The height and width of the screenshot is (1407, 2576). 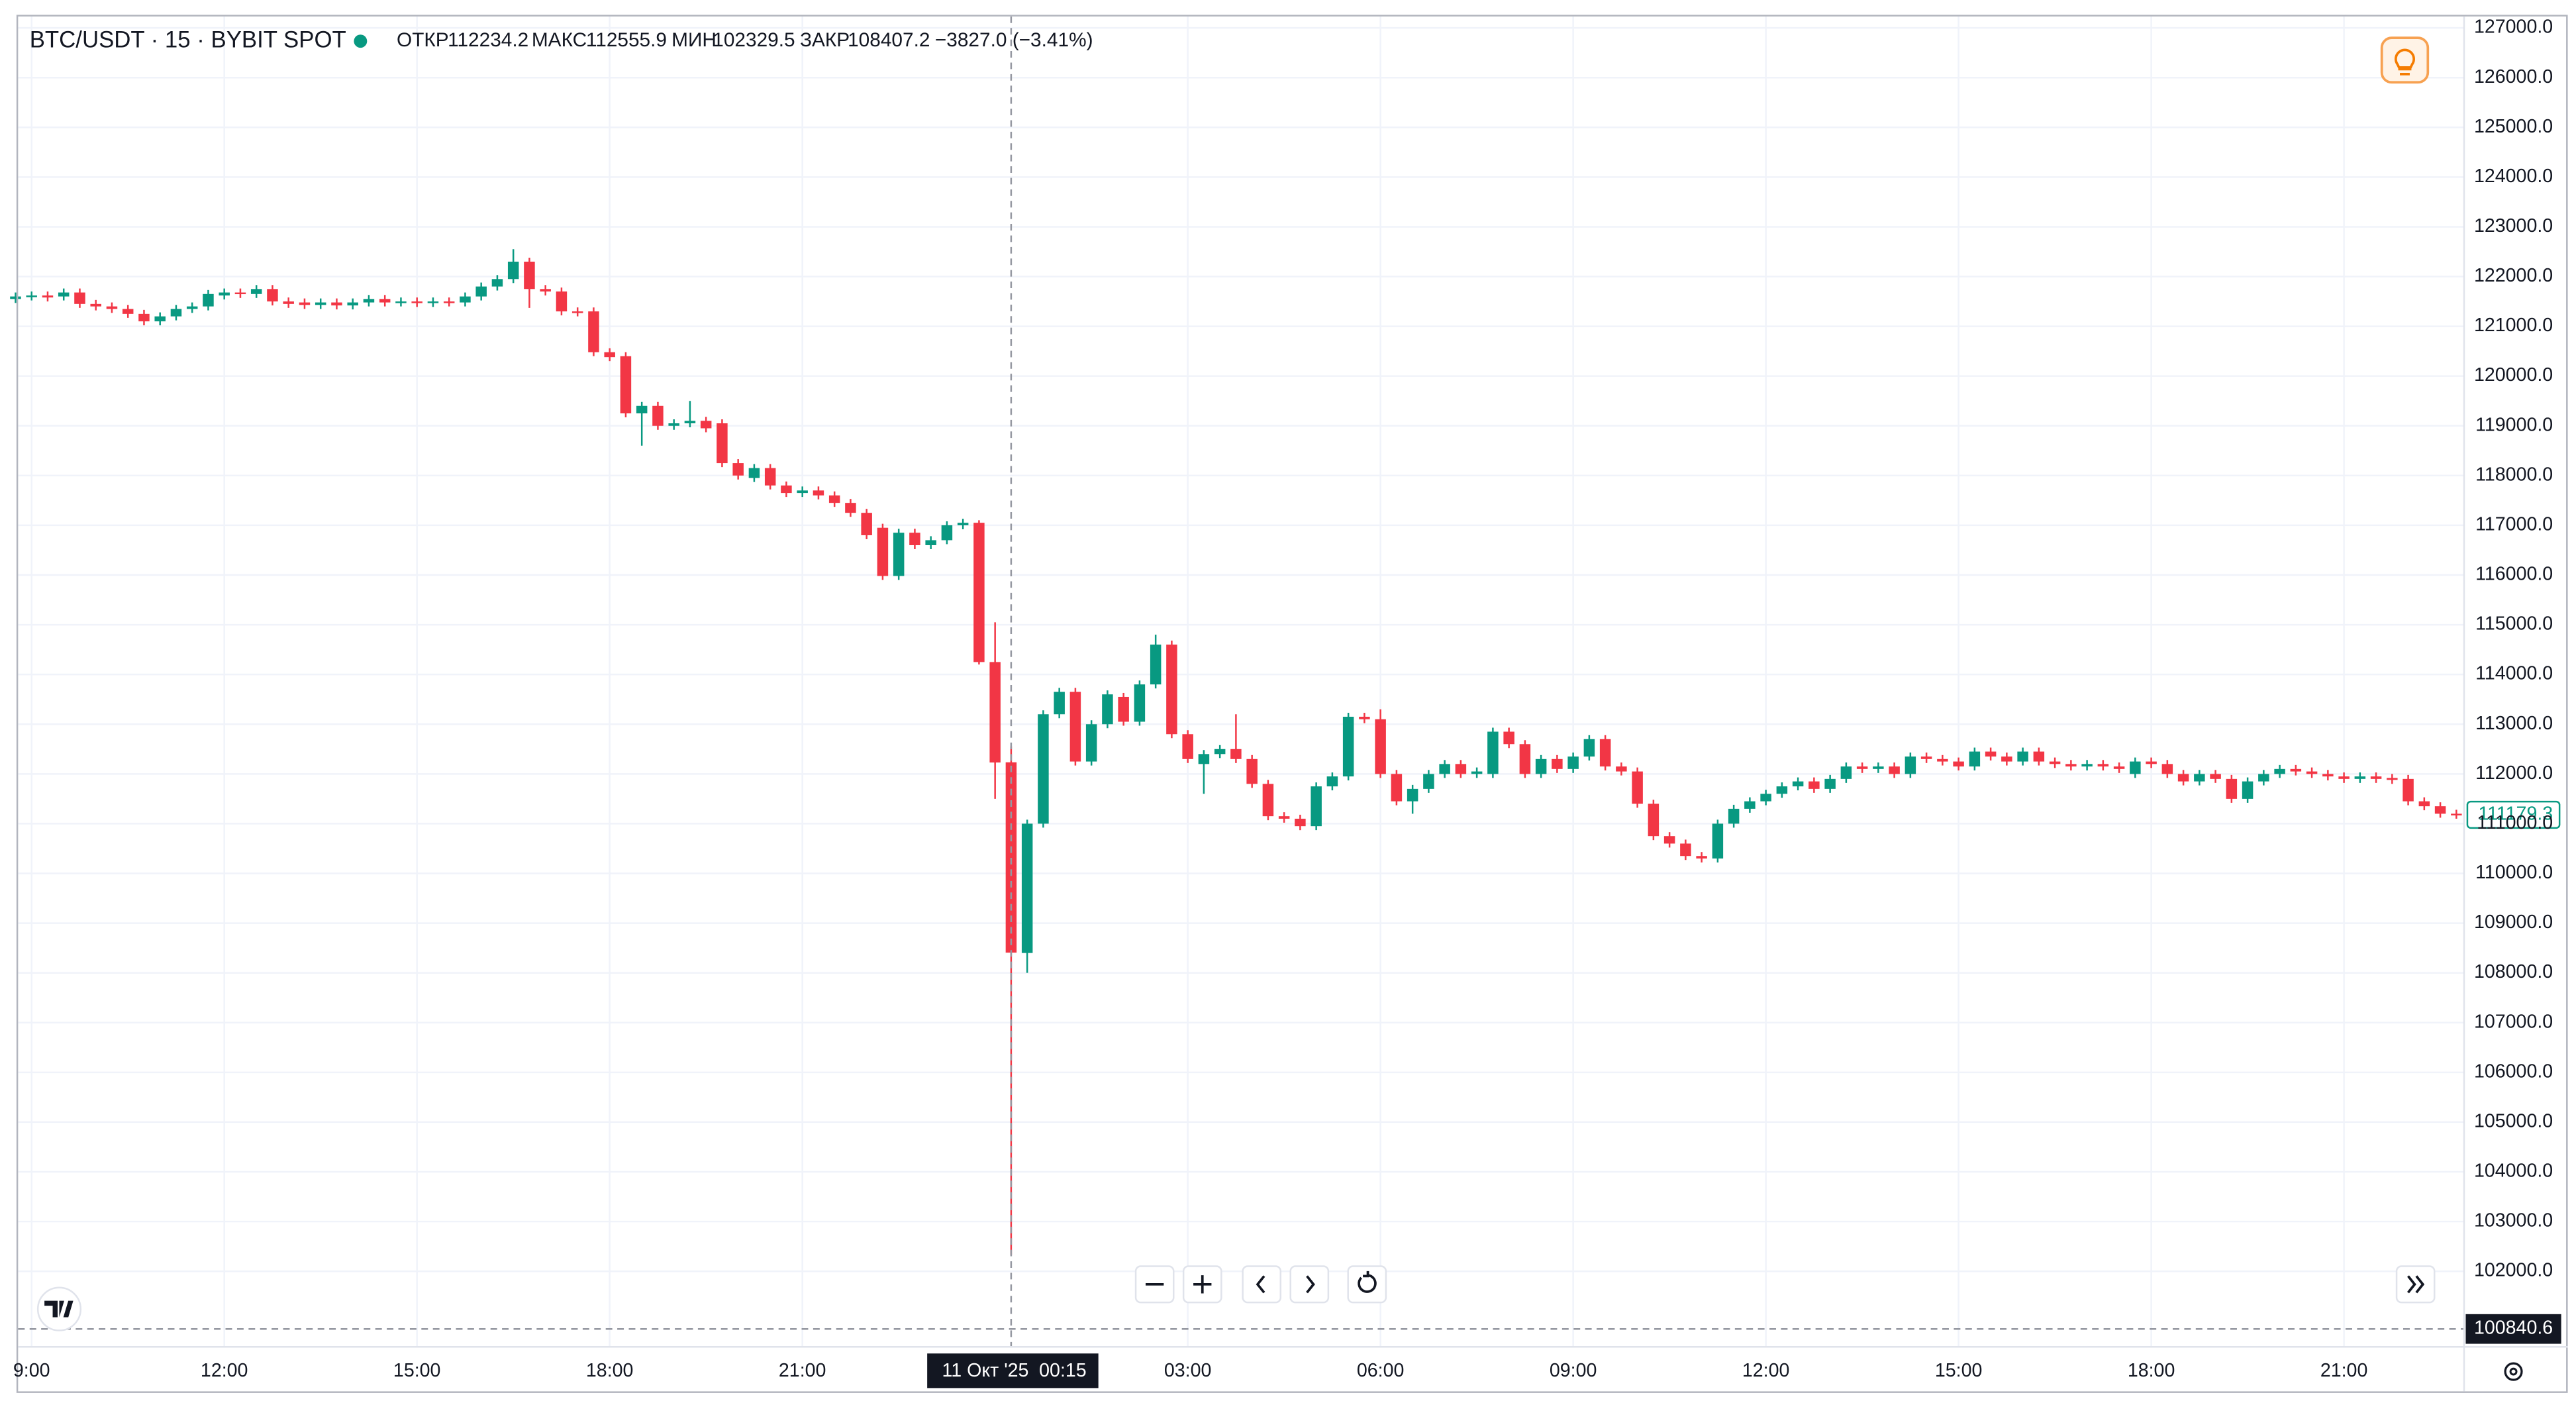 I want to click on scroll-to-end-button, so click(x=2415, y=1284).